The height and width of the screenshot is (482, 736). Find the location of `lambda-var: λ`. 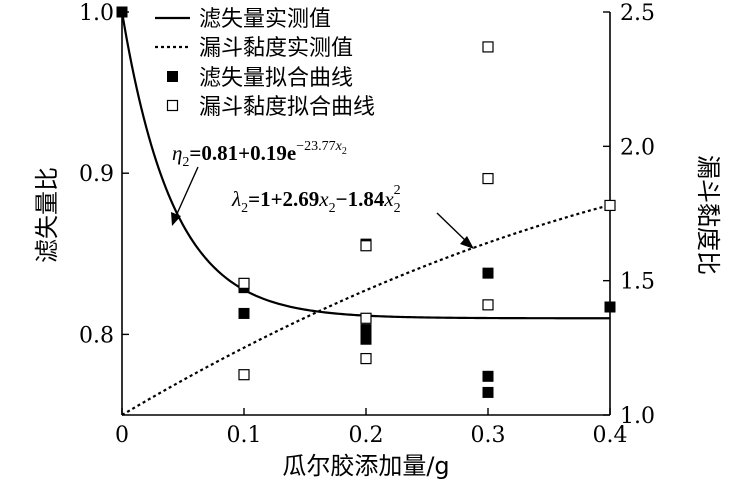

lambda-var: λ is located at coordinates (236, 199).